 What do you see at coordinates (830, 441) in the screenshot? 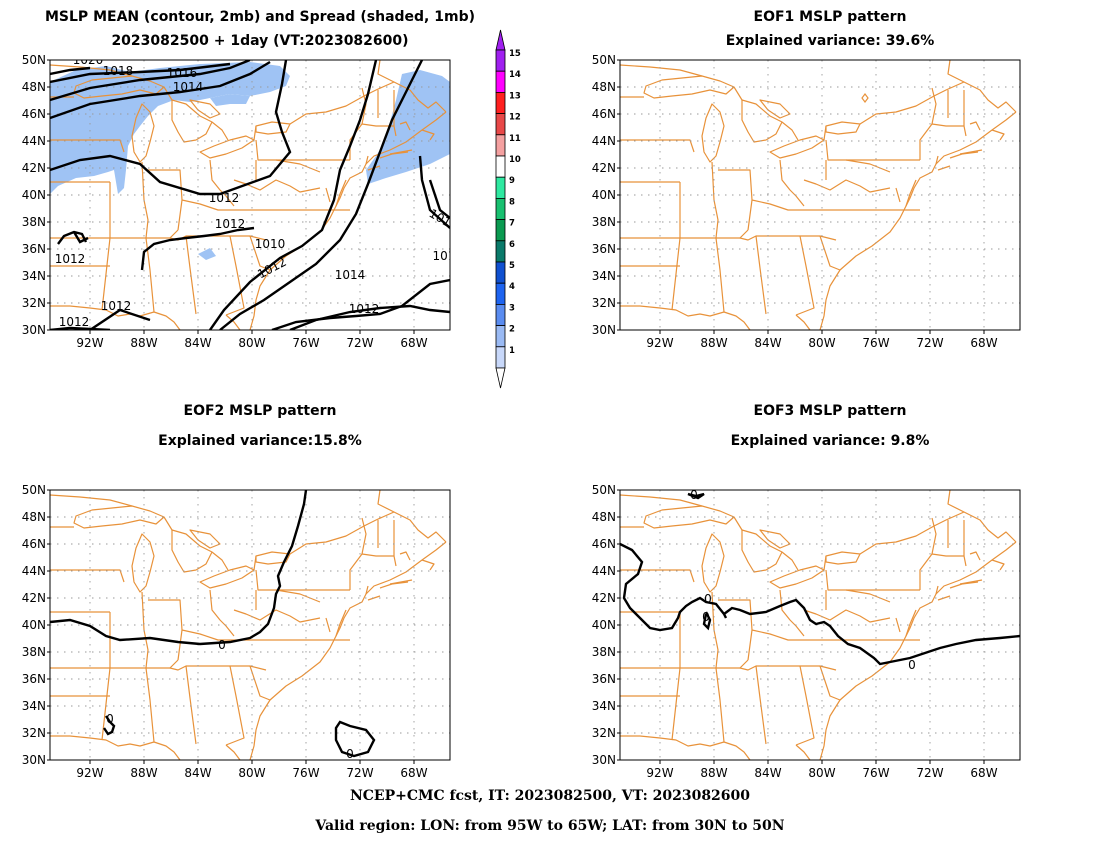
I see `eof3-title-line2: Explained variance: 9.8%` at bounding box center [830, 441].